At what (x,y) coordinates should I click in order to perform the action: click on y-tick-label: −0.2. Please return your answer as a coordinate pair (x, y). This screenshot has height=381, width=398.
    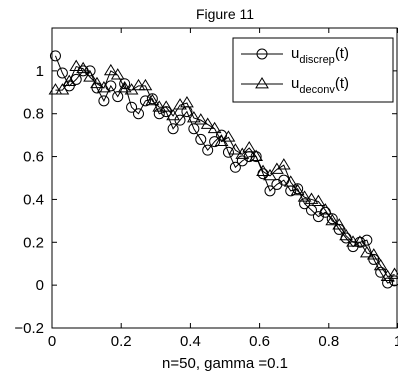
    Looking at the image, I should click on (29, 328).